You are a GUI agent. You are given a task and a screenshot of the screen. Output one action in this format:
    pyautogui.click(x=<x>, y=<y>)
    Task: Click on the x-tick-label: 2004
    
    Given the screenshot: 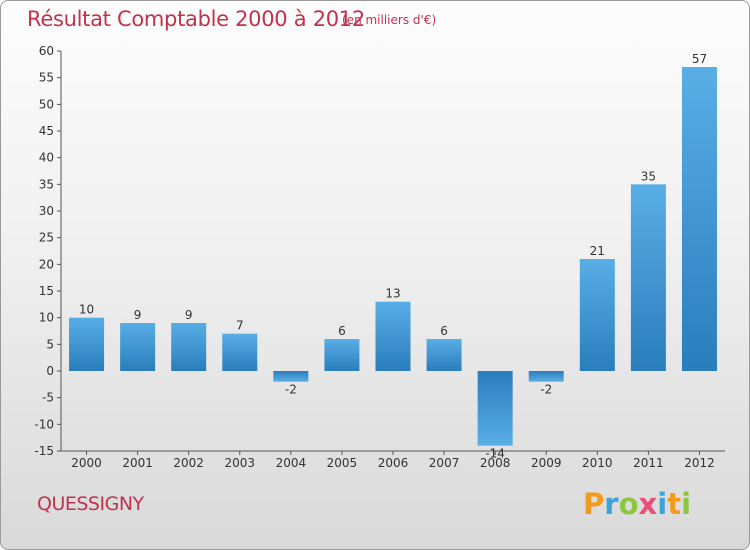 What is the action you would take?
    pyautogui.click(x=291, y=463)
    